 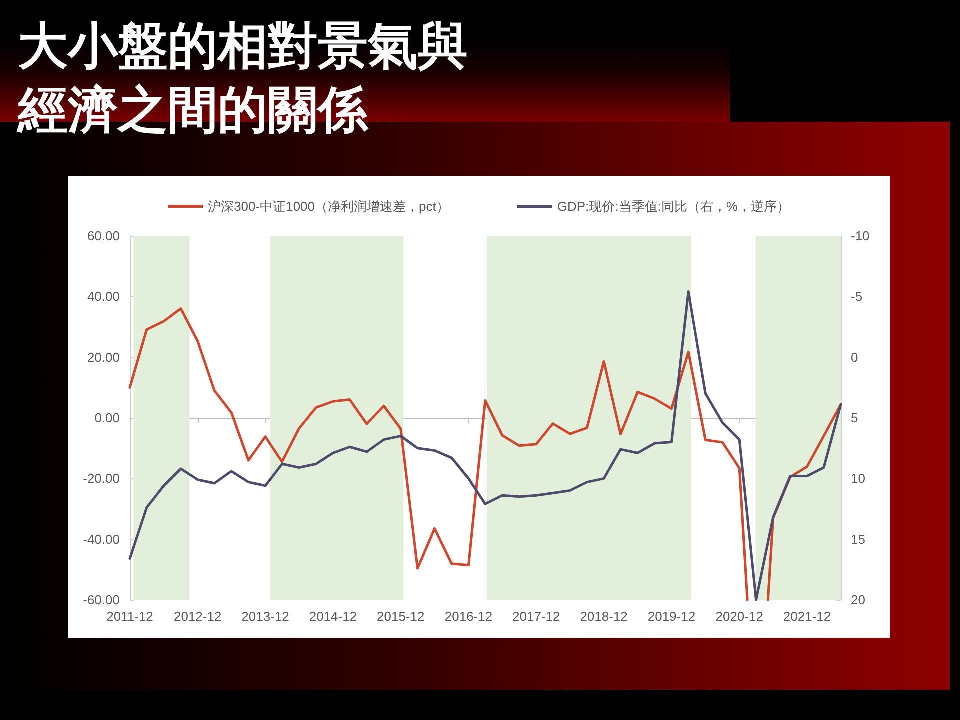 I want to click on y-tick-label: -40.00, so click(x=101, y=539).